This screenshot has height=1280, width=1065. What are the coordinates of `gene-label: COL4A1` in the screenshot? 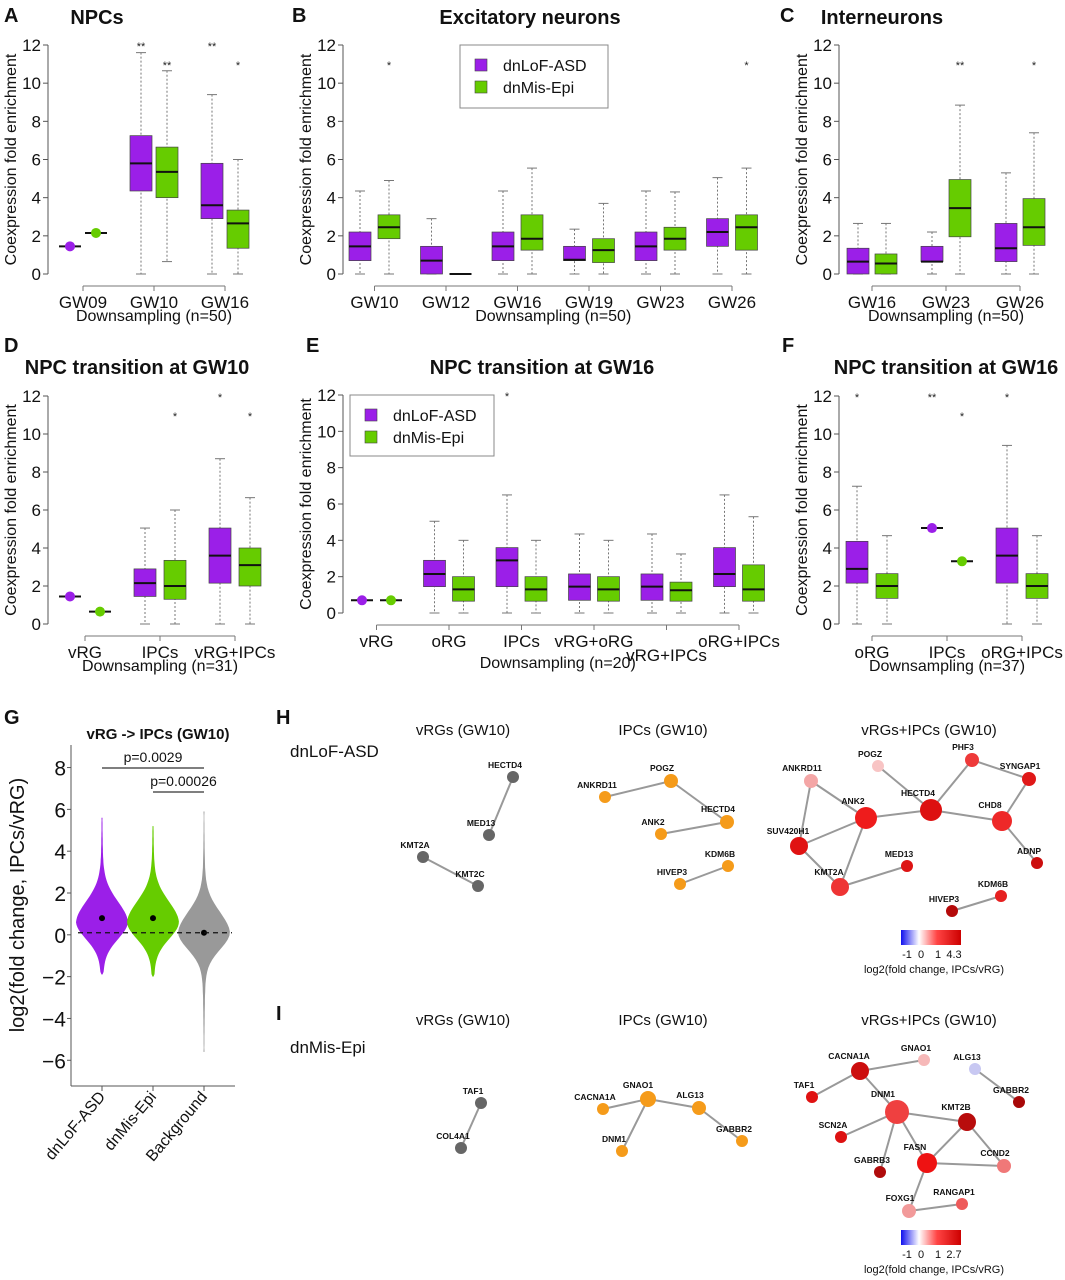 It's located at (453, 1136).